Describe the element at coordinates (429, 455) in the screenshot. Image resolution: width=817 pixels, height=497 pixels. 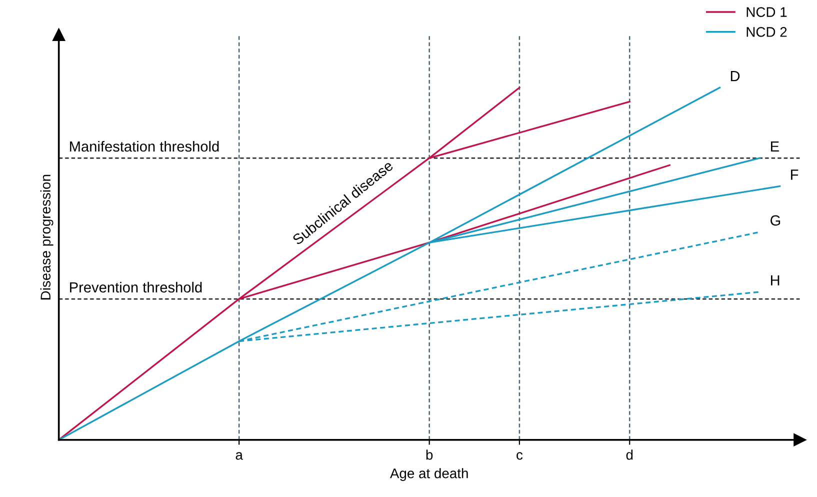
I see `x-tick-label: b` at that location.